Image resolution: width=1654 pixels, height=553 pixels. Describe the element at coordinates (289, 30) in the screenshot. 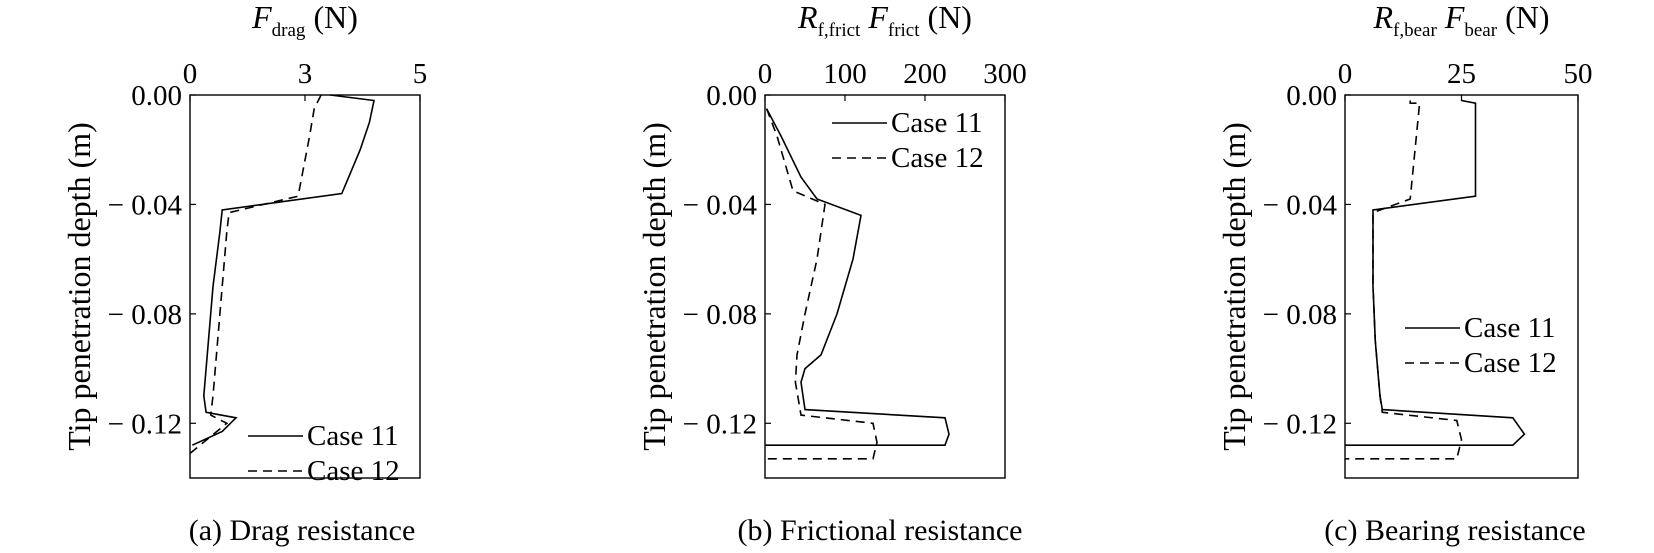

I see `x-axis-subscript: drag` at that location.